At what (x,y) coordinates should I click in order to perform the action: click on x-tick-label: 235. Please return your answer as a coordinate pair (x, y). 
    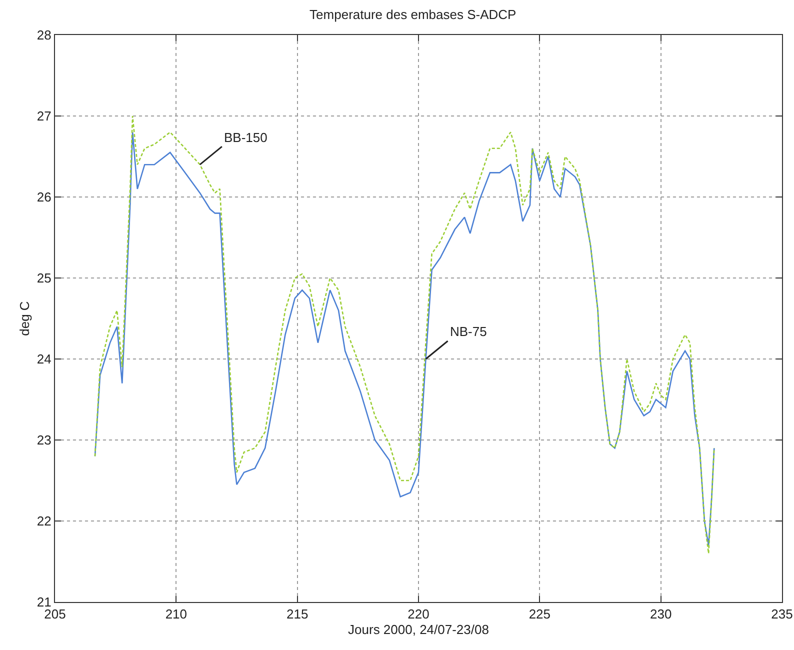
    Looking at the image, I should click on (782, 614).